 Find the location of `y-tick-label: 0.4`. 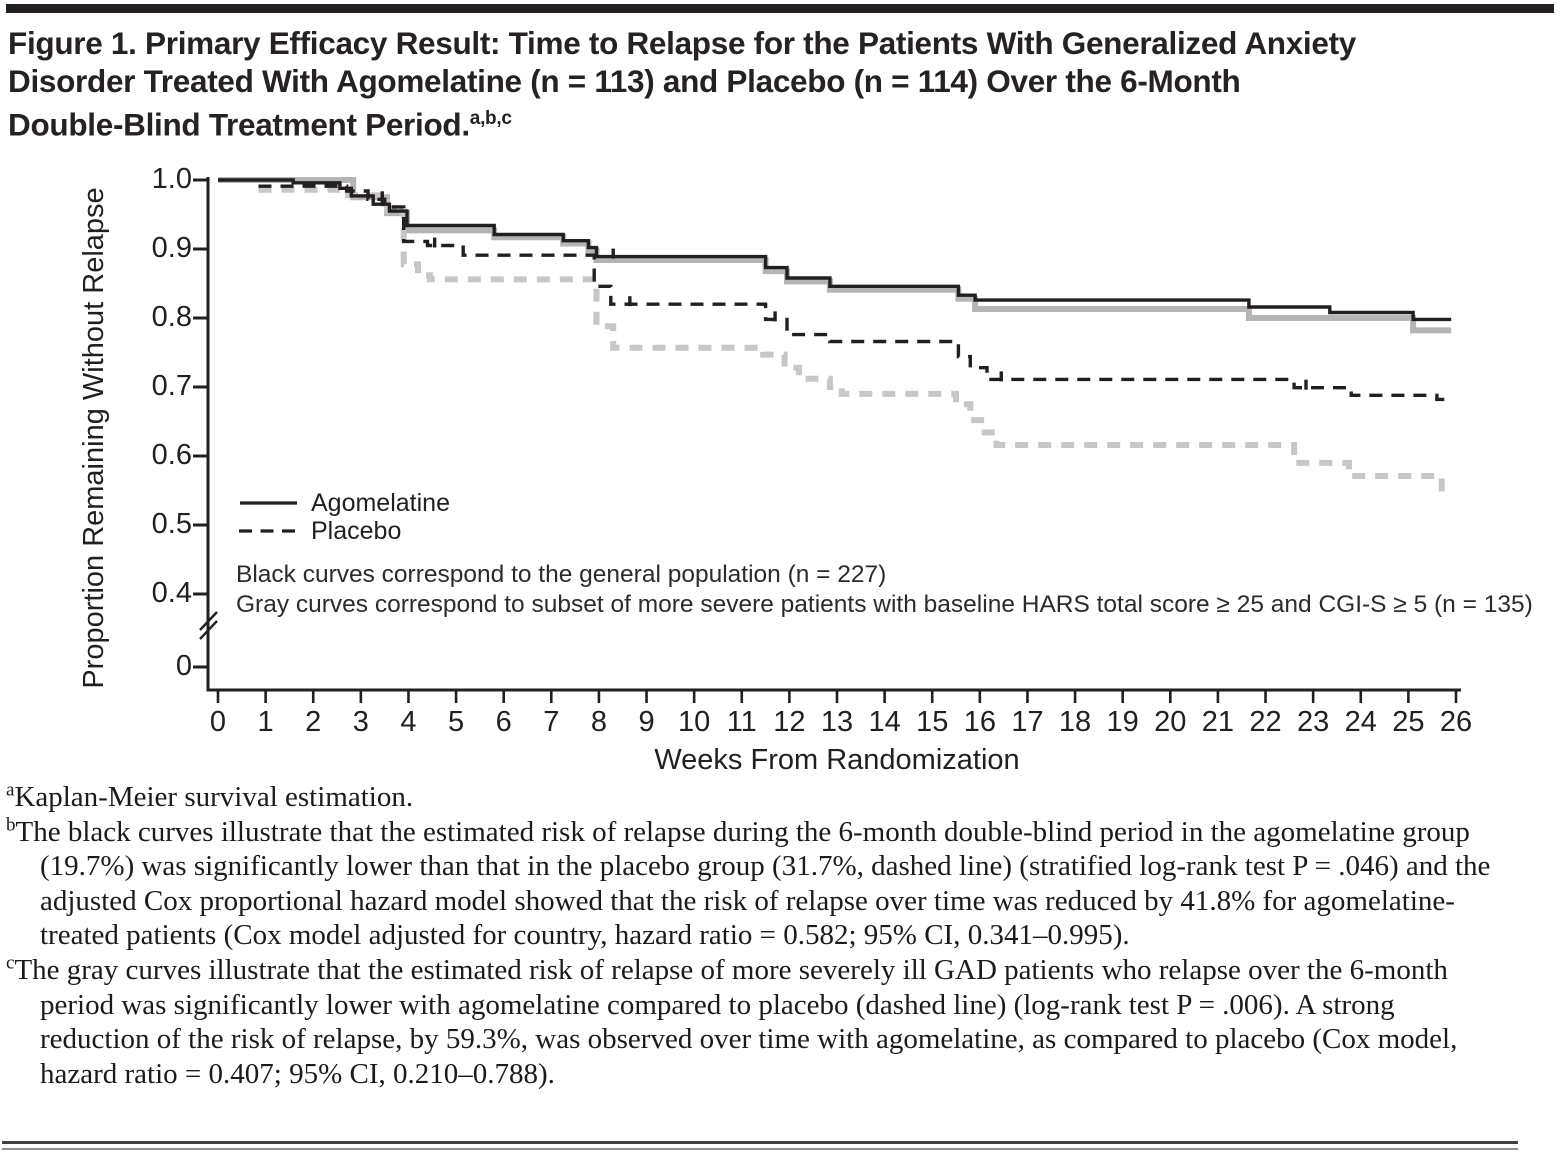

y-tick-label: 0.4 is located at coordinates (171, 593).